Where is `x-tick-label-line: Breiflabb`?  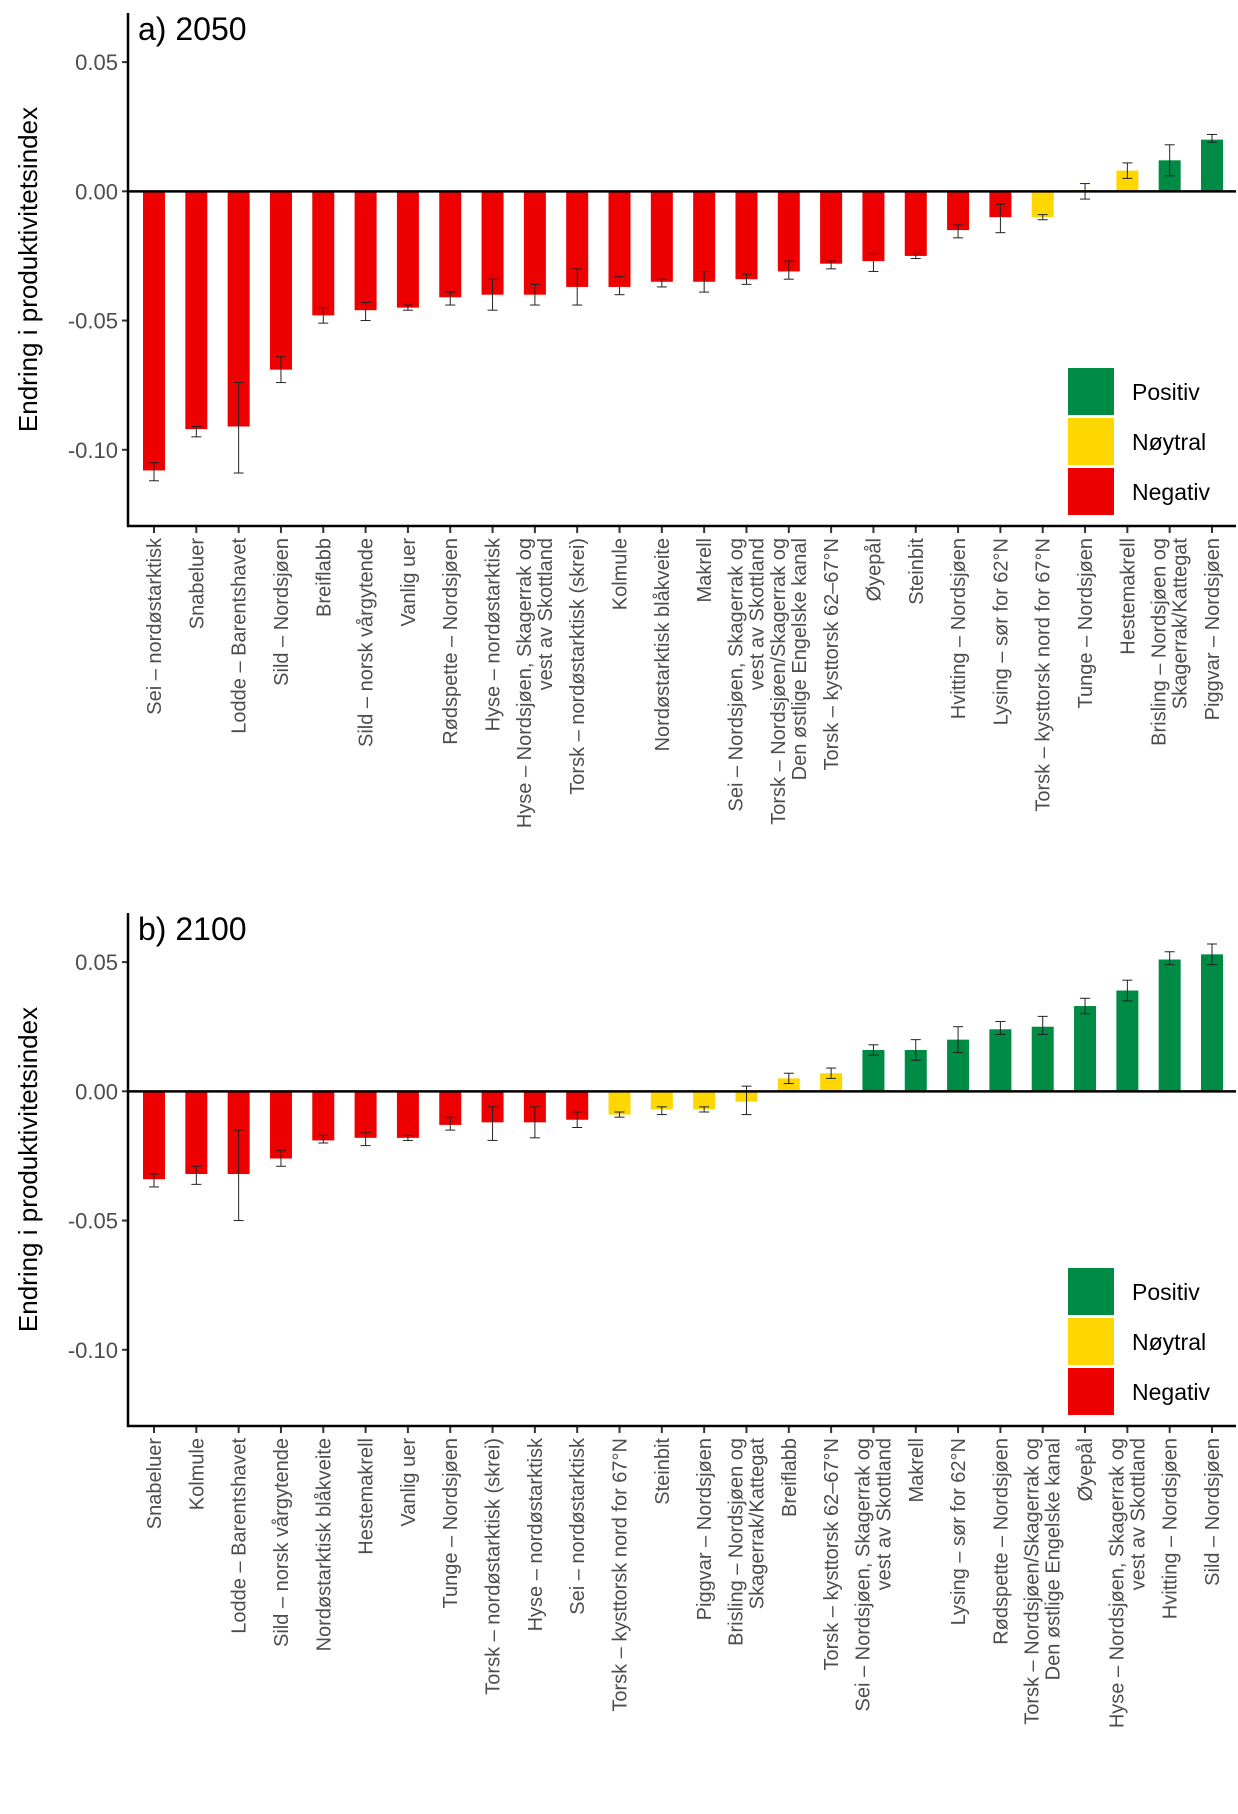
x-tick-label-line: Breiflabb is located at coordinates (790, 1477).